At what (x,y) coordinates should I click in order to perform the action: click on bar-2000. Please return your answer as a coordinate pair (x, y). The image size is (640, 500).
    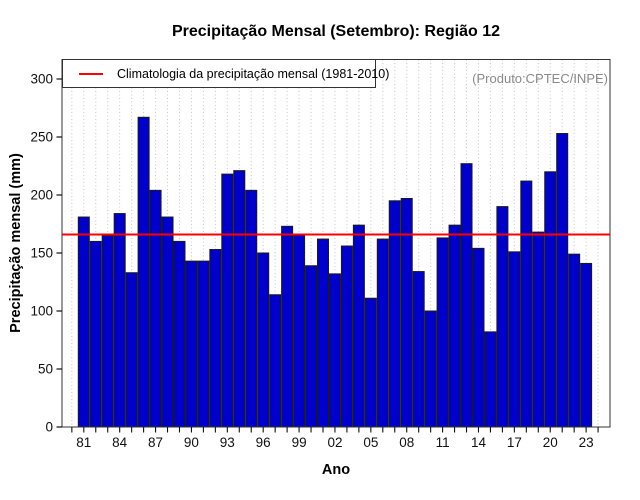
    Looking at the image, I should click on (311, 346).